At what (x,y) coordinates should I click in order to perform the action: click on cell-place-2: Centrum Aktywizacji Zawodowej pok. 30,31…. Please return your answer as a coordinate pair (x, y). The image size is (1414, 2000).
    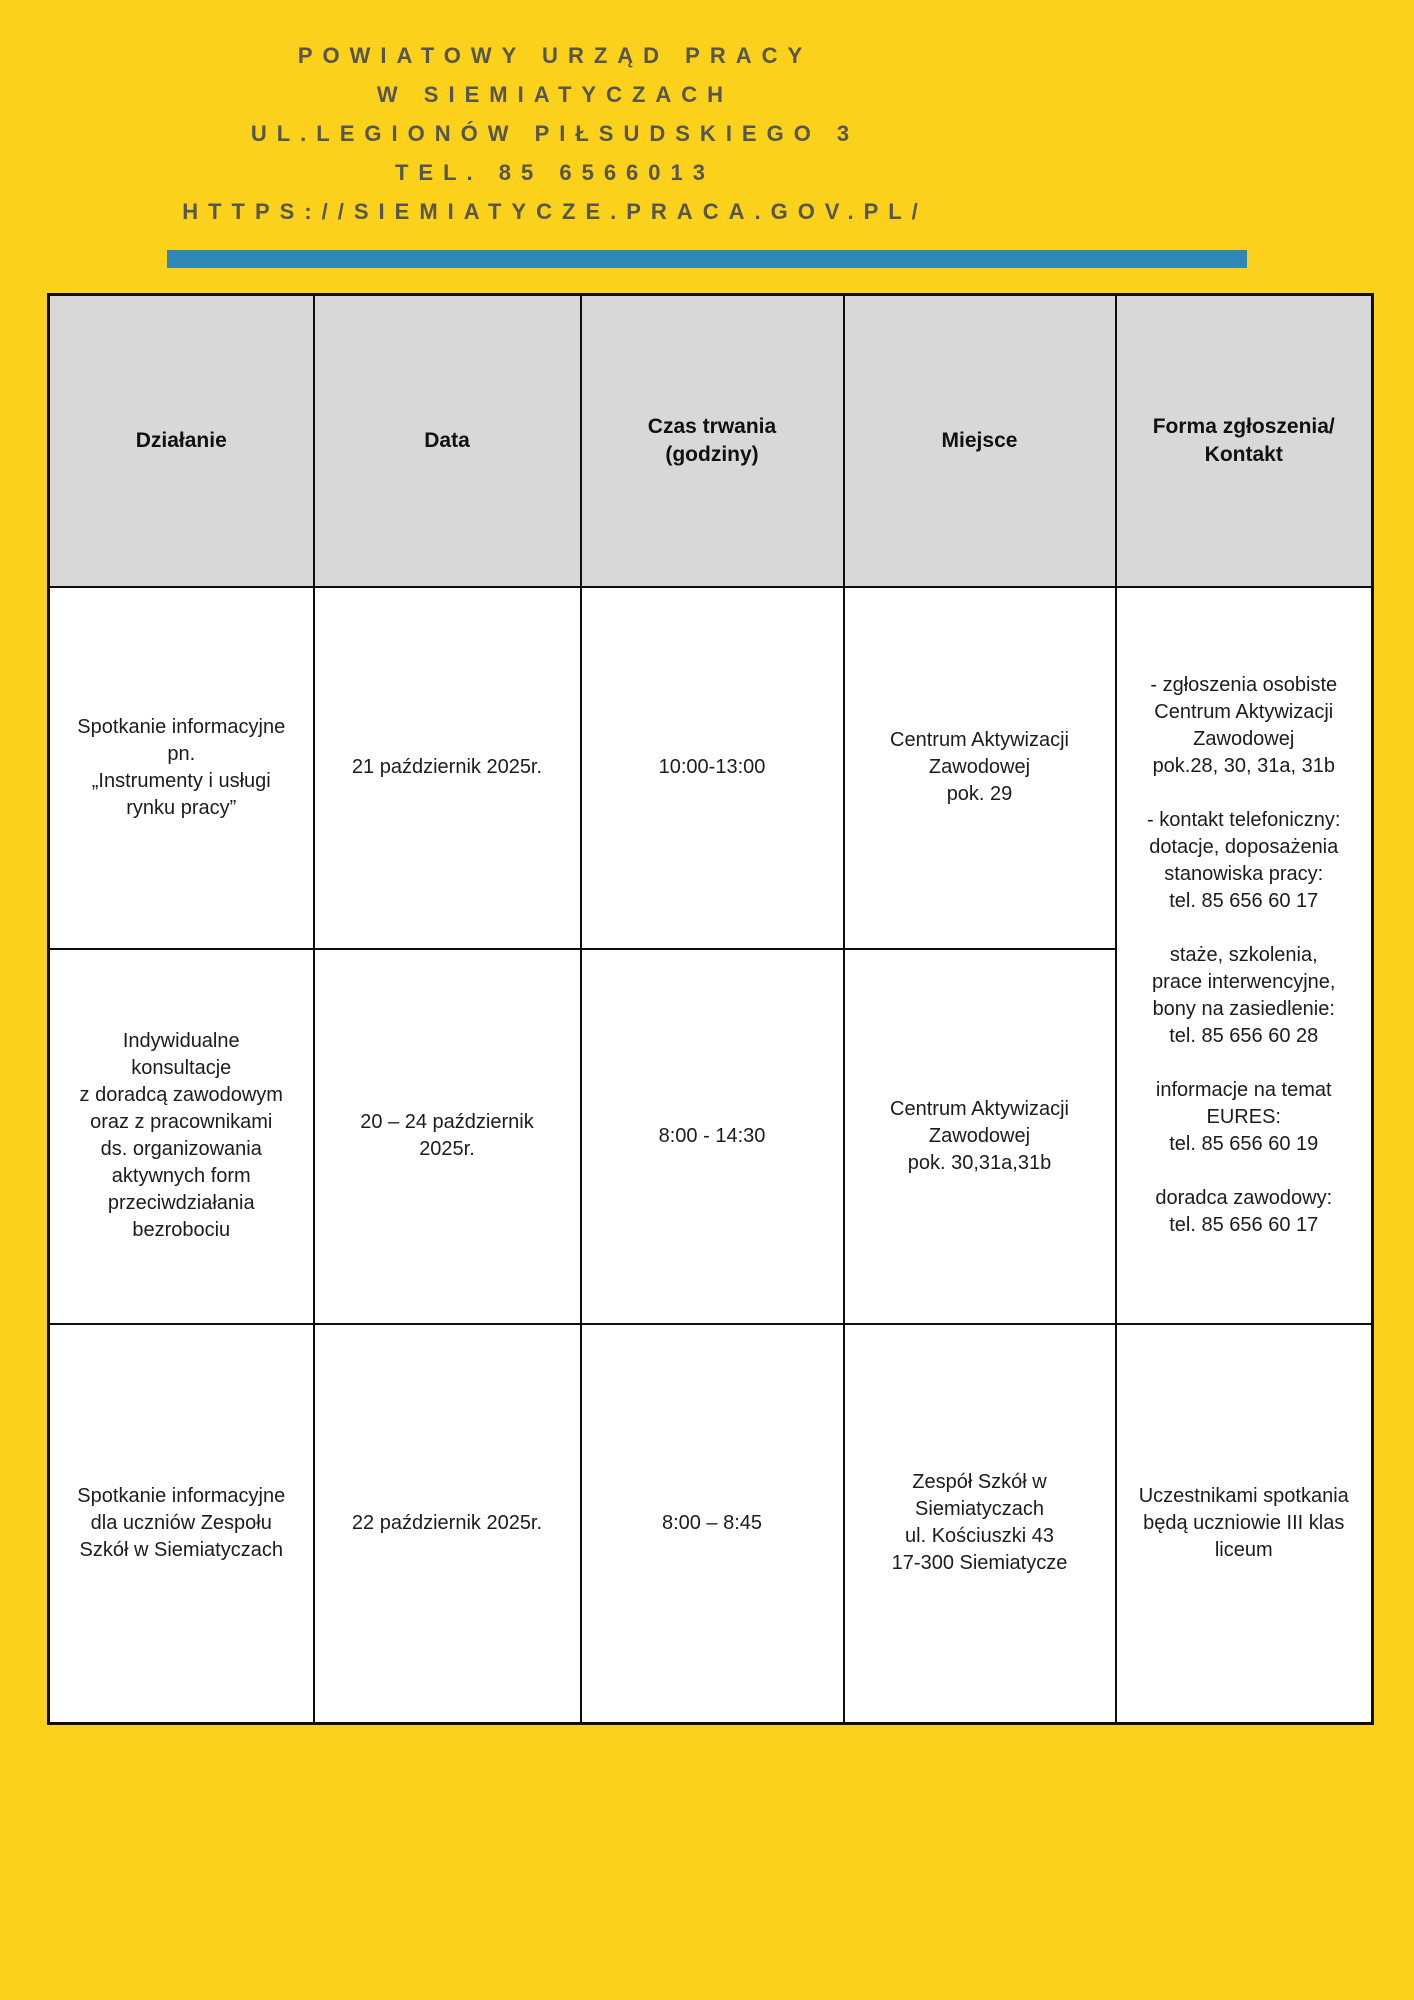
    Looking at the image, I should click on (979, 1136).